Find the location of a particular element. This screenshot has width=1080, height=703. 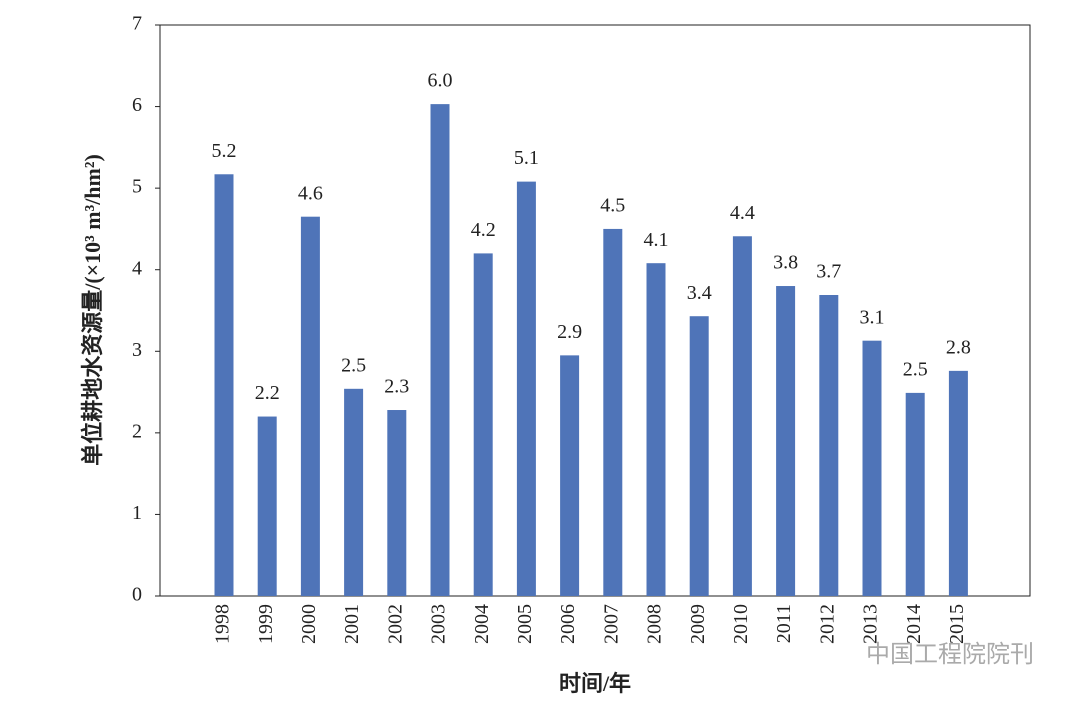

x-tick-label: 2010 is located at coordinates (741, 624).